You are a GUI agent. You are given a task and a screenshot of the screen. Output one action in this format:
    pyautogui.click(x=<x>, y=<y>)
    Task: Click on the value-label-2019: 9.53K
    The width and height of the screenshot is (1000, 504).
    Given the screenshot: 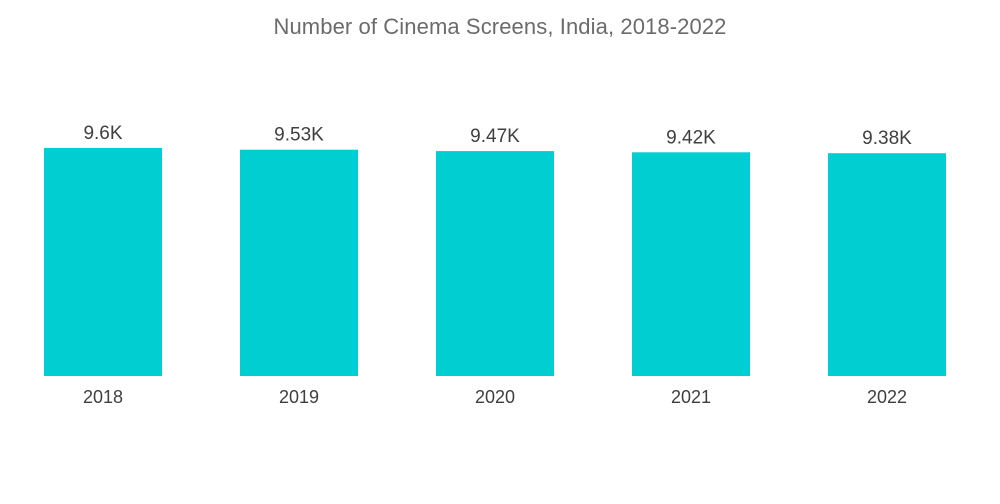 What is the action you would take?
    pyautogui.click(x=299, y=135)
    